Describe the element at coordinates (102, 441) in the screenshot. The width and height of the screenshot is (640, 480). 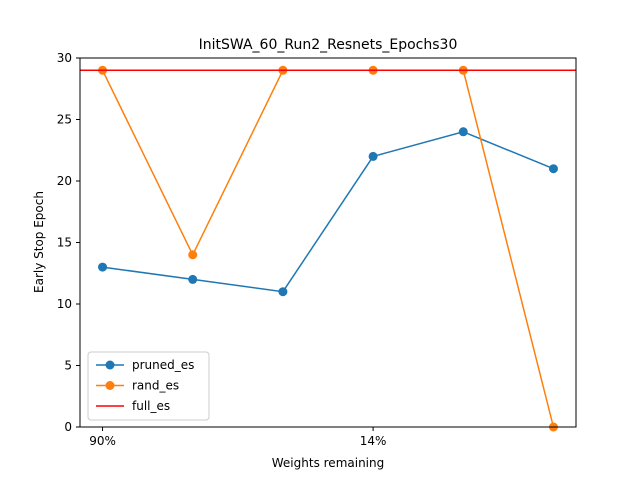
I see `x-tick-label: 90%` at that location.